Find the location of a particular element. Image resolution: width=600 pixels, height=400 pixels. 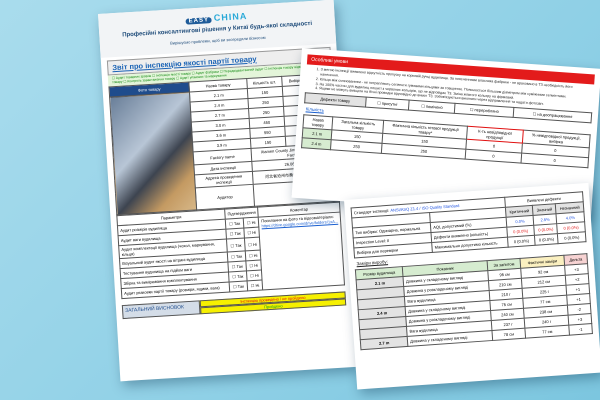

cell: 2.7 m is located at coordinates (384, 343).